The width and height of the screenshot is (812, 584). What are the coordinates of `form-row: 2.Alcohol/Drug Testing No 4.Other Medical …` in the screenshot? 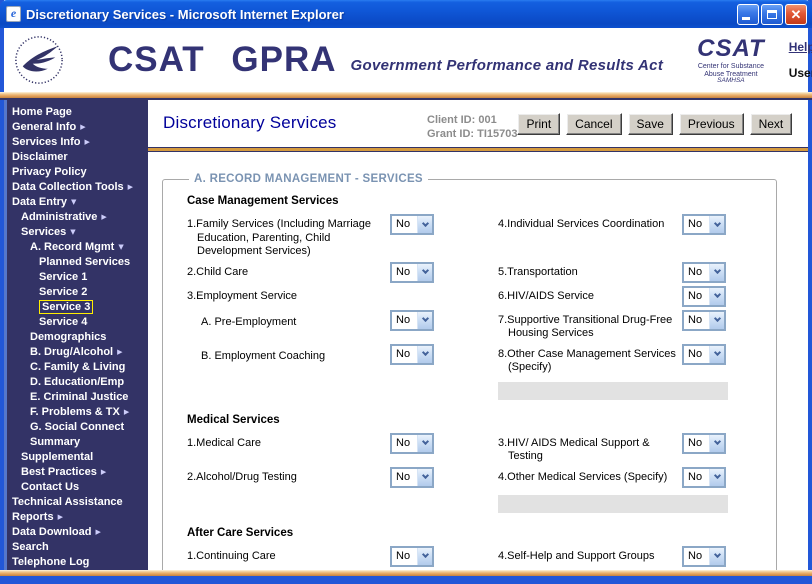 It's located at (479, 477).